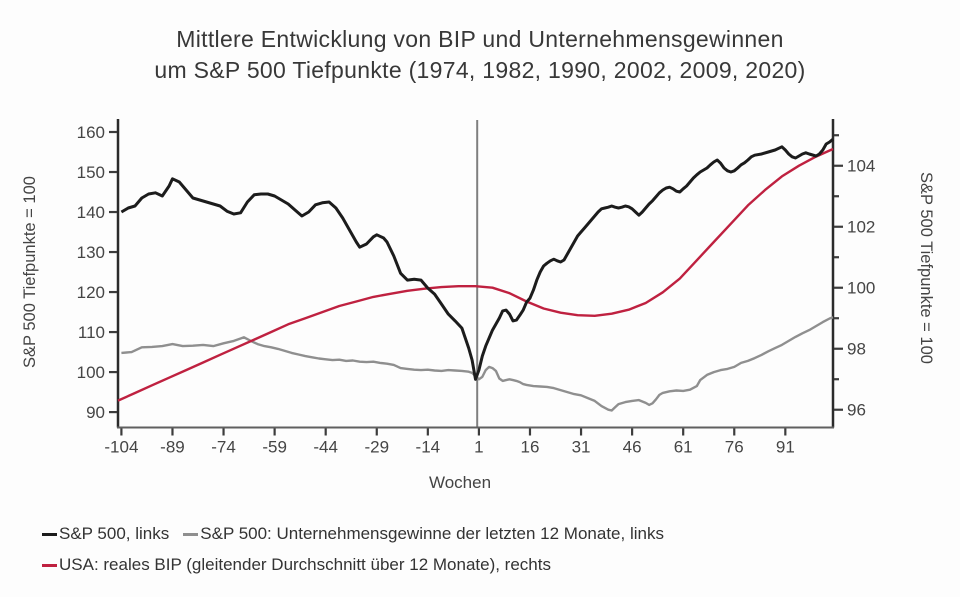 This screenshot has height=597, width=960. I want to click on profits-series-line, so click(477, 364).